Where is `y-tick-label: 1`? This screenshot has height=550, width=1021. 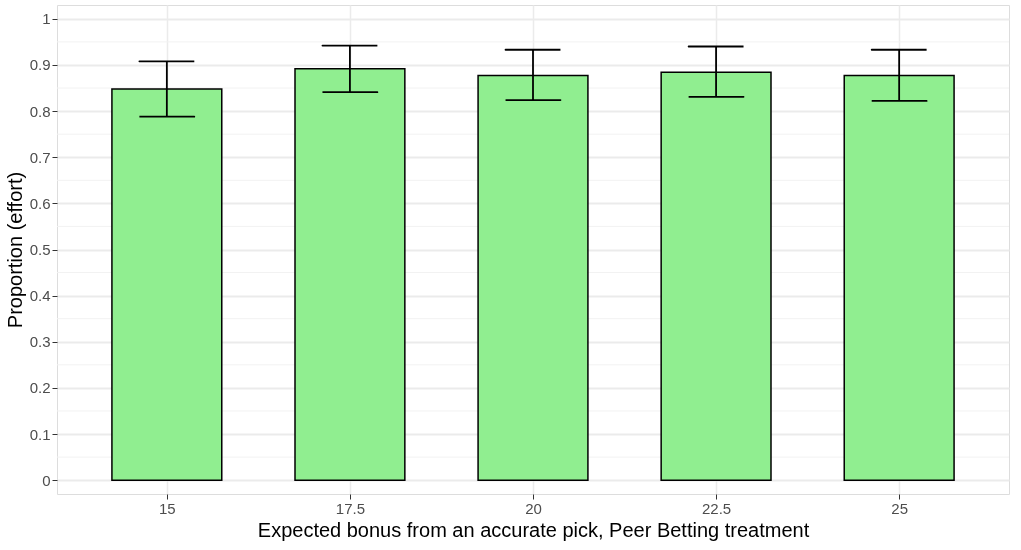 y-tick-label: 1 is located at coordinates (46, 19).